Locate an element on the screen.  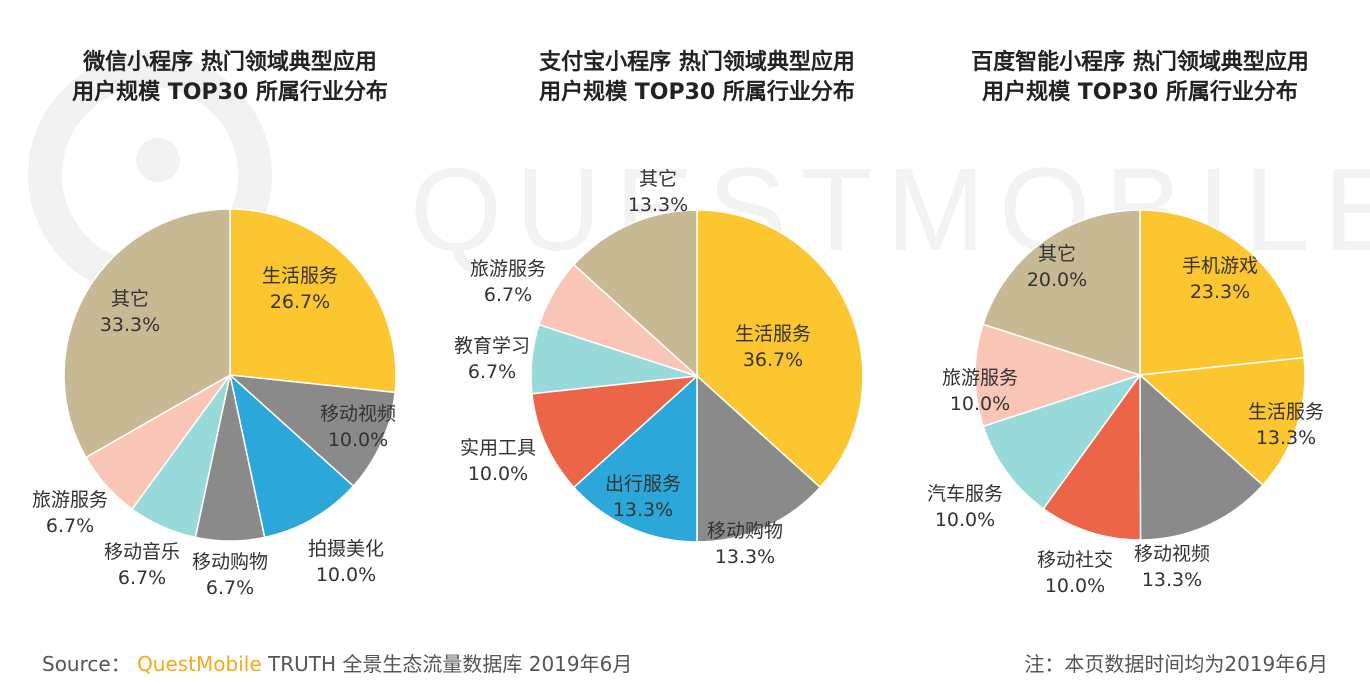
slice-value-2-5: 10.0% is located at coordinates (980, 404).